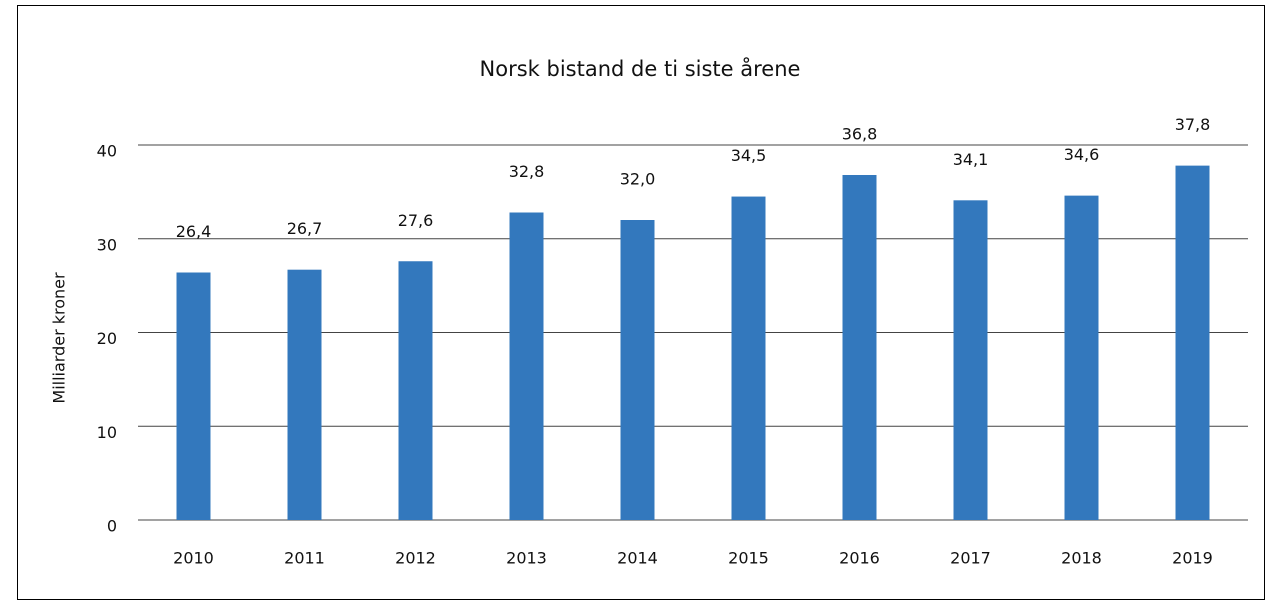 This screenshot has width=1282, height=606. Describe the element at coordinates (1192, 558) in the screenshot. I see `x-tick-label: 2019` at that location.